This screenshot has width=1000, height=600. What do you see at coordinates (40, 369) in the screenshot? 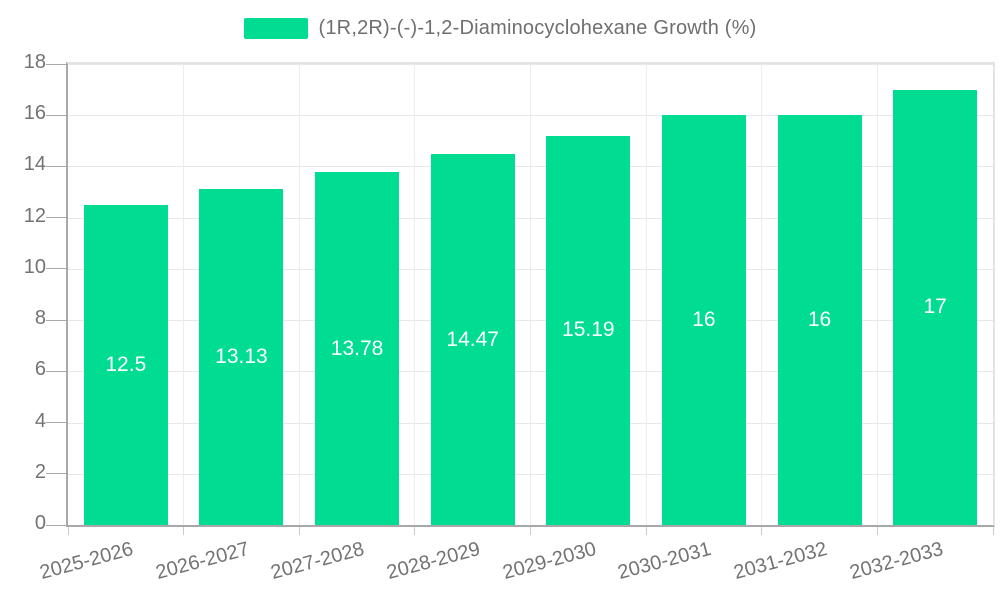
I see `y-tick-label: 6` at bounding box center [40, 369].